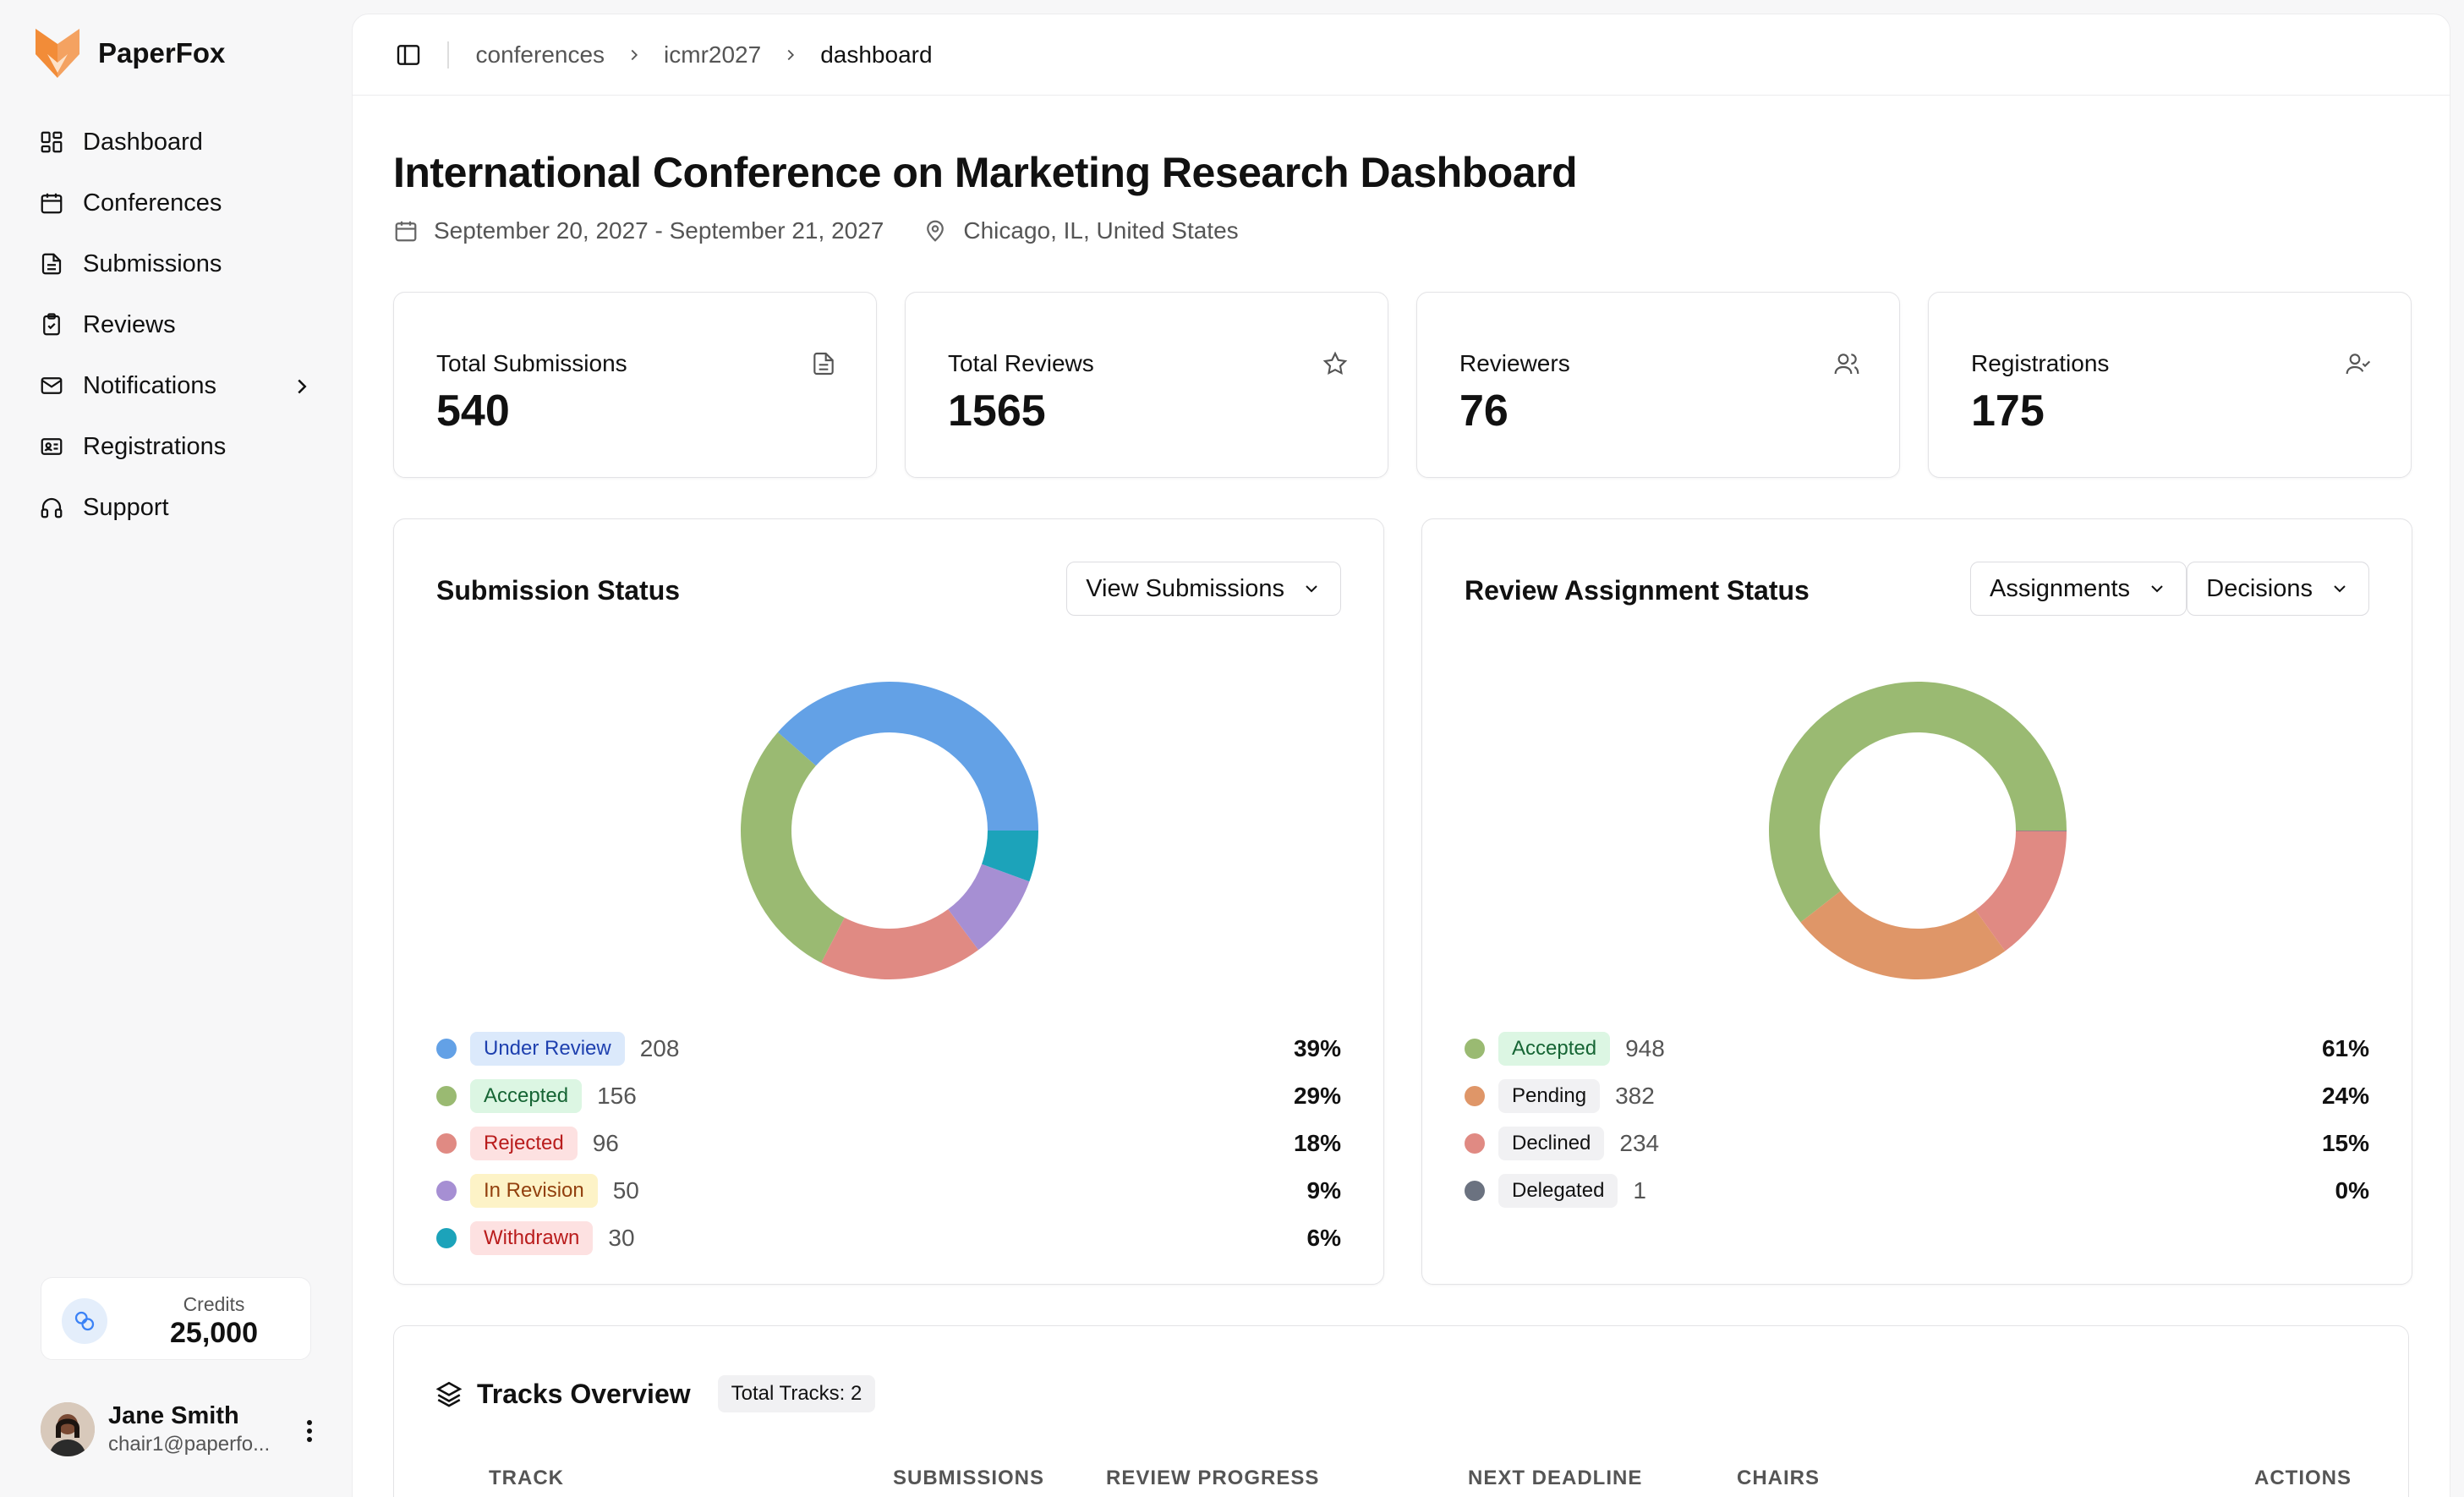  What do you see at coordinates (449, 1394) in the screenshot?
I see `layers-icon` at bounding box center [449, 1394].